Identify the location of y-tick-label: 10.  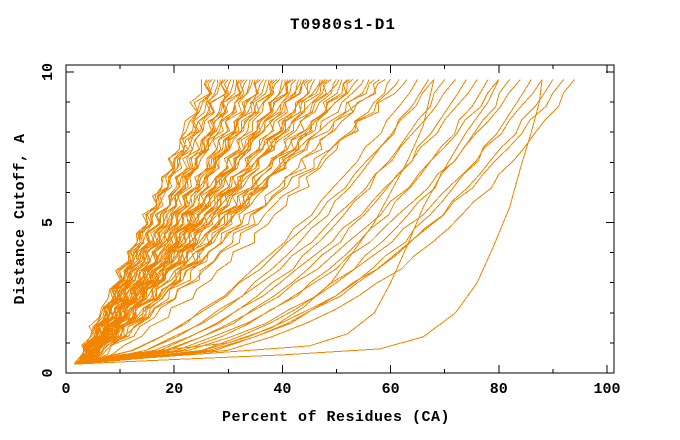
(48, 72).